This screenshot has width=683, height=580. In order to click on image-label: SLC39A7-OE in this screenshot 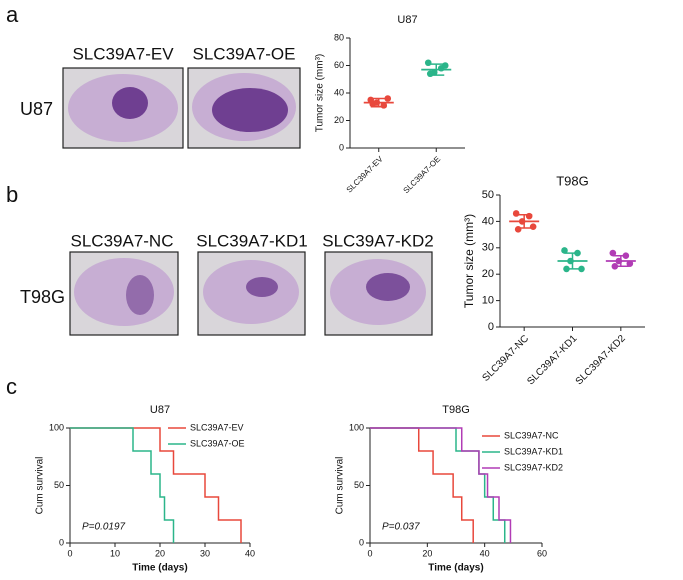, I will do `click(244, 53)`.